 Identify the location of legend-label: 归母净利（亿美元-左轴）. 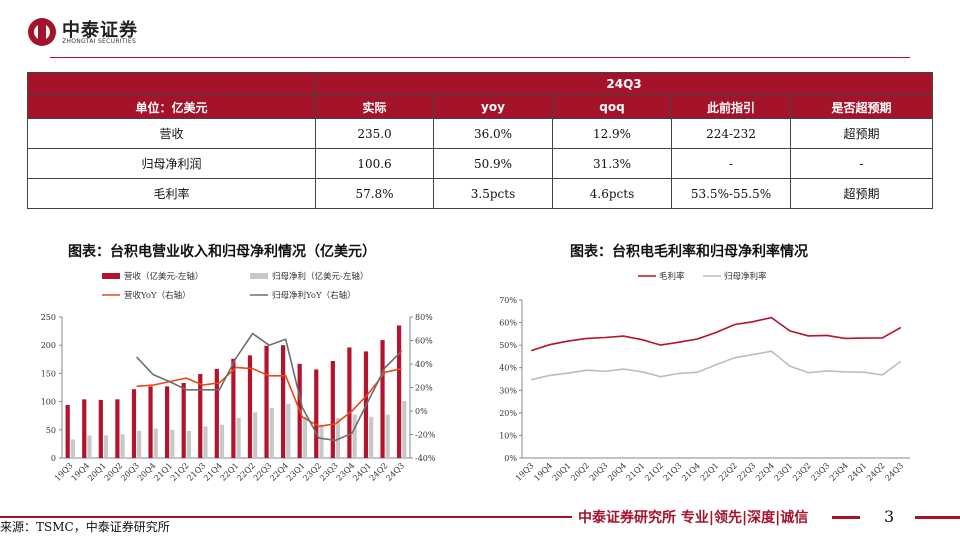
(320, 276).